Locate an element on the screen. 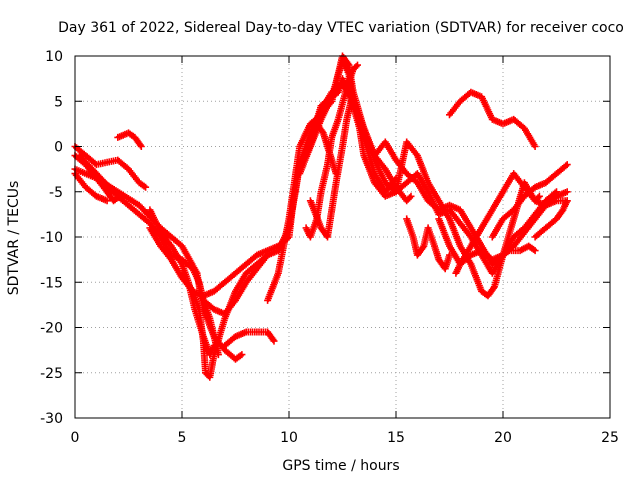  data-series-track10 is located at coordinates (235, 284).